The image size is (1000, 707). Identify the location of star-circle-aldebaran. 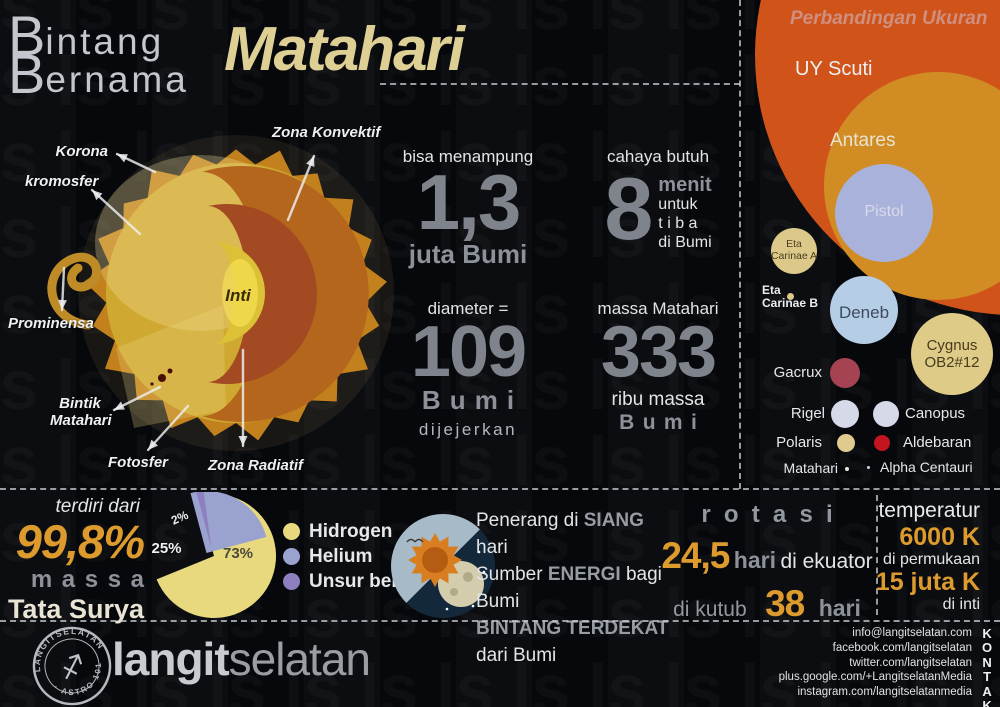
(882, 443).